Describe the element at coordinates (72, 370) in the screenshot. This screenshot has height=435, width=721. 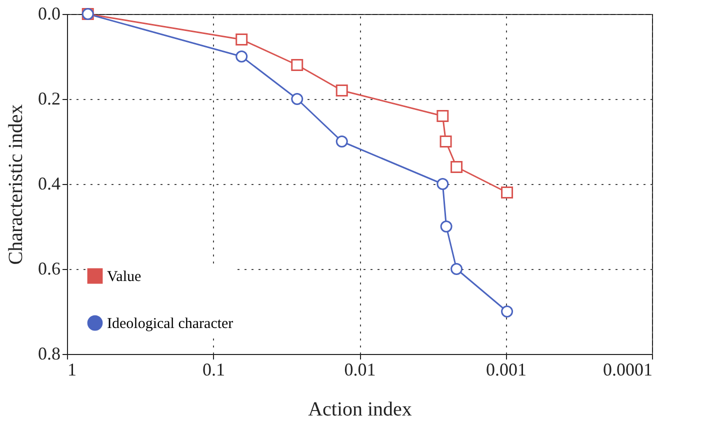
I see `x-tick-label: 1` at that location.